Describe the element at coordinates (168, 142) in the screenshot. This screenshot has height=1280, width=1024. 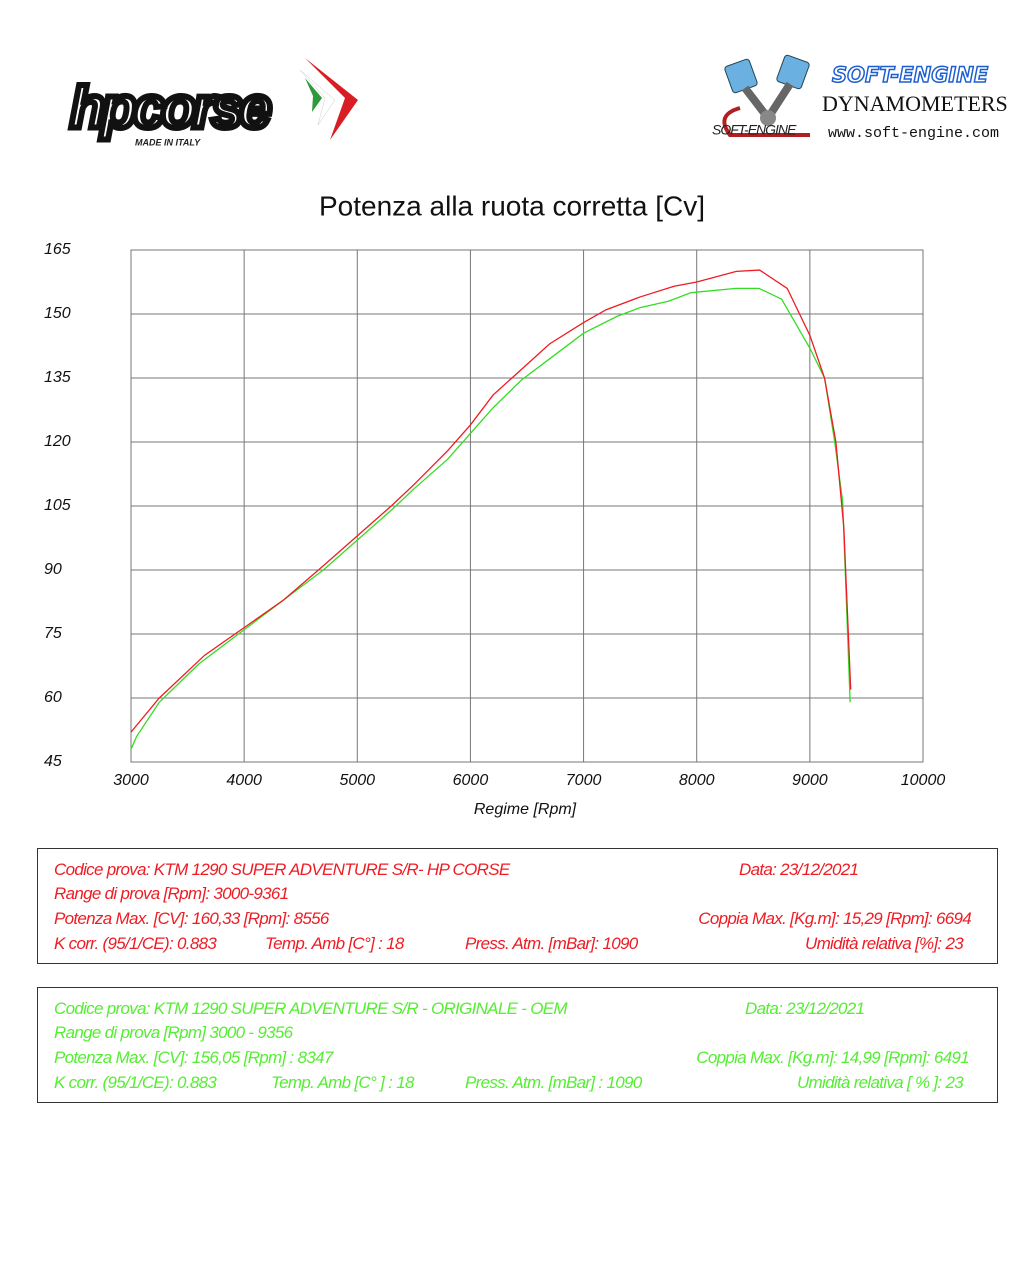
I see `logo-tagline: MADE IN ITALY` at that location.